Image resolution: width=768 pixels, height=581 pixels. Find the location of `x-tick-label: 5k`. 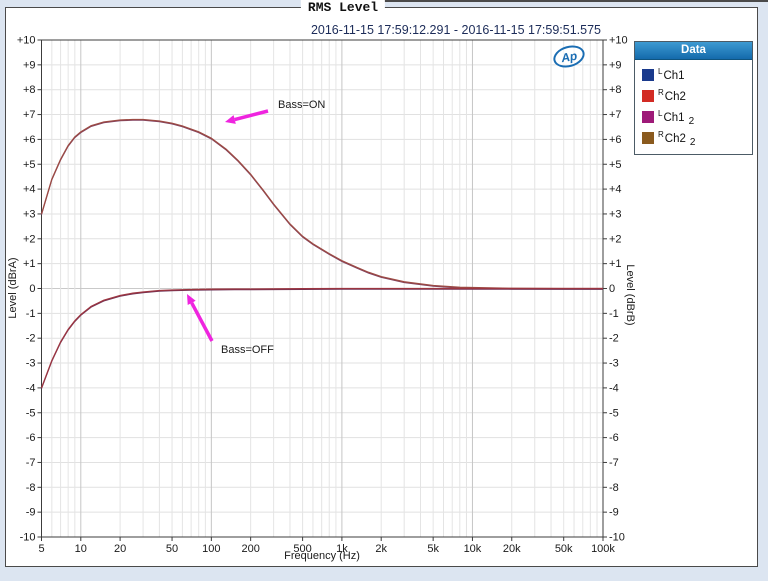

x-tick-label: 5k is located at coordinates (433, 549).